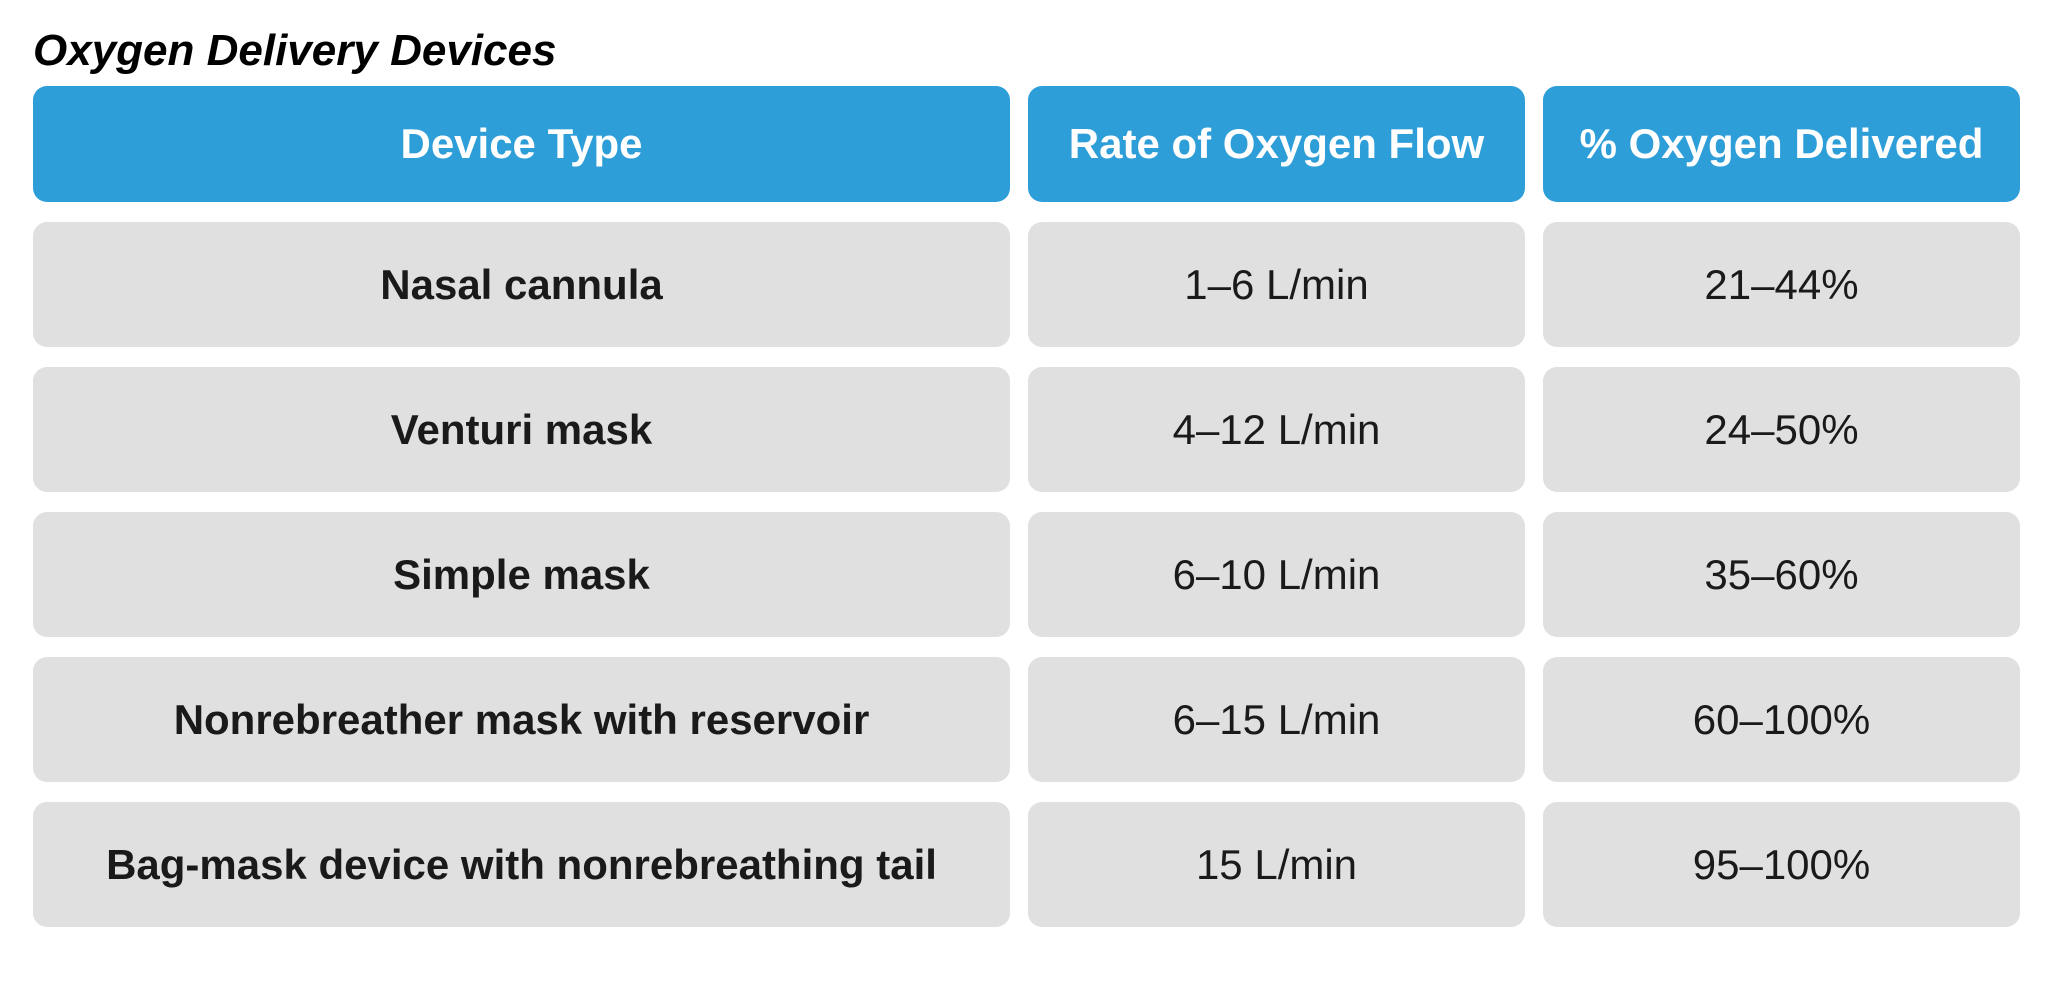  Describe the element at coordinates (521, 719) in the screenshot. I see `device-type-cell: Nonrebreather mask with reservoir` at that location.